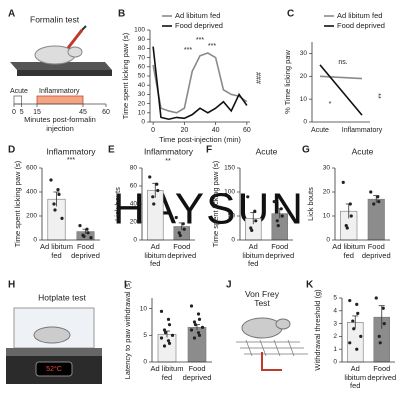  I want to click on legend-label: Food deprived, so click(361, 25).